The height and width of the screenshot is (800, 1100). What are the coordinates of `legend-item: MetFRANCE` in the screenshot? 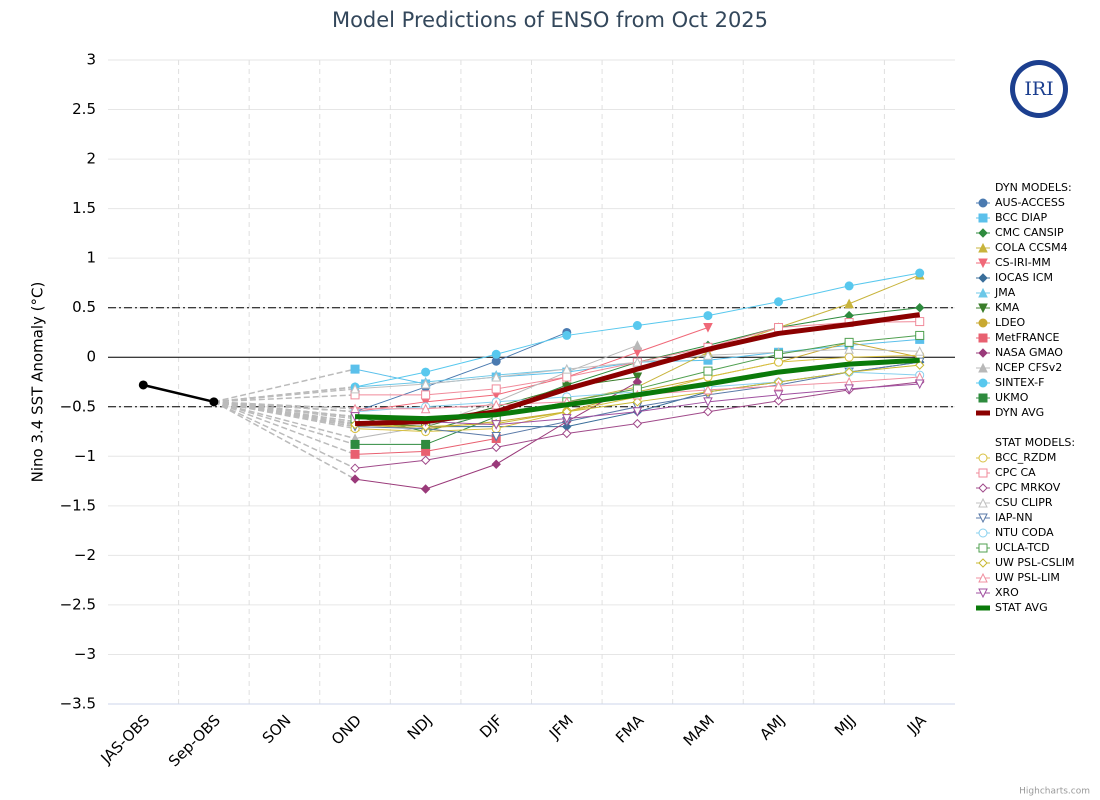 It's located at (1018, 337).